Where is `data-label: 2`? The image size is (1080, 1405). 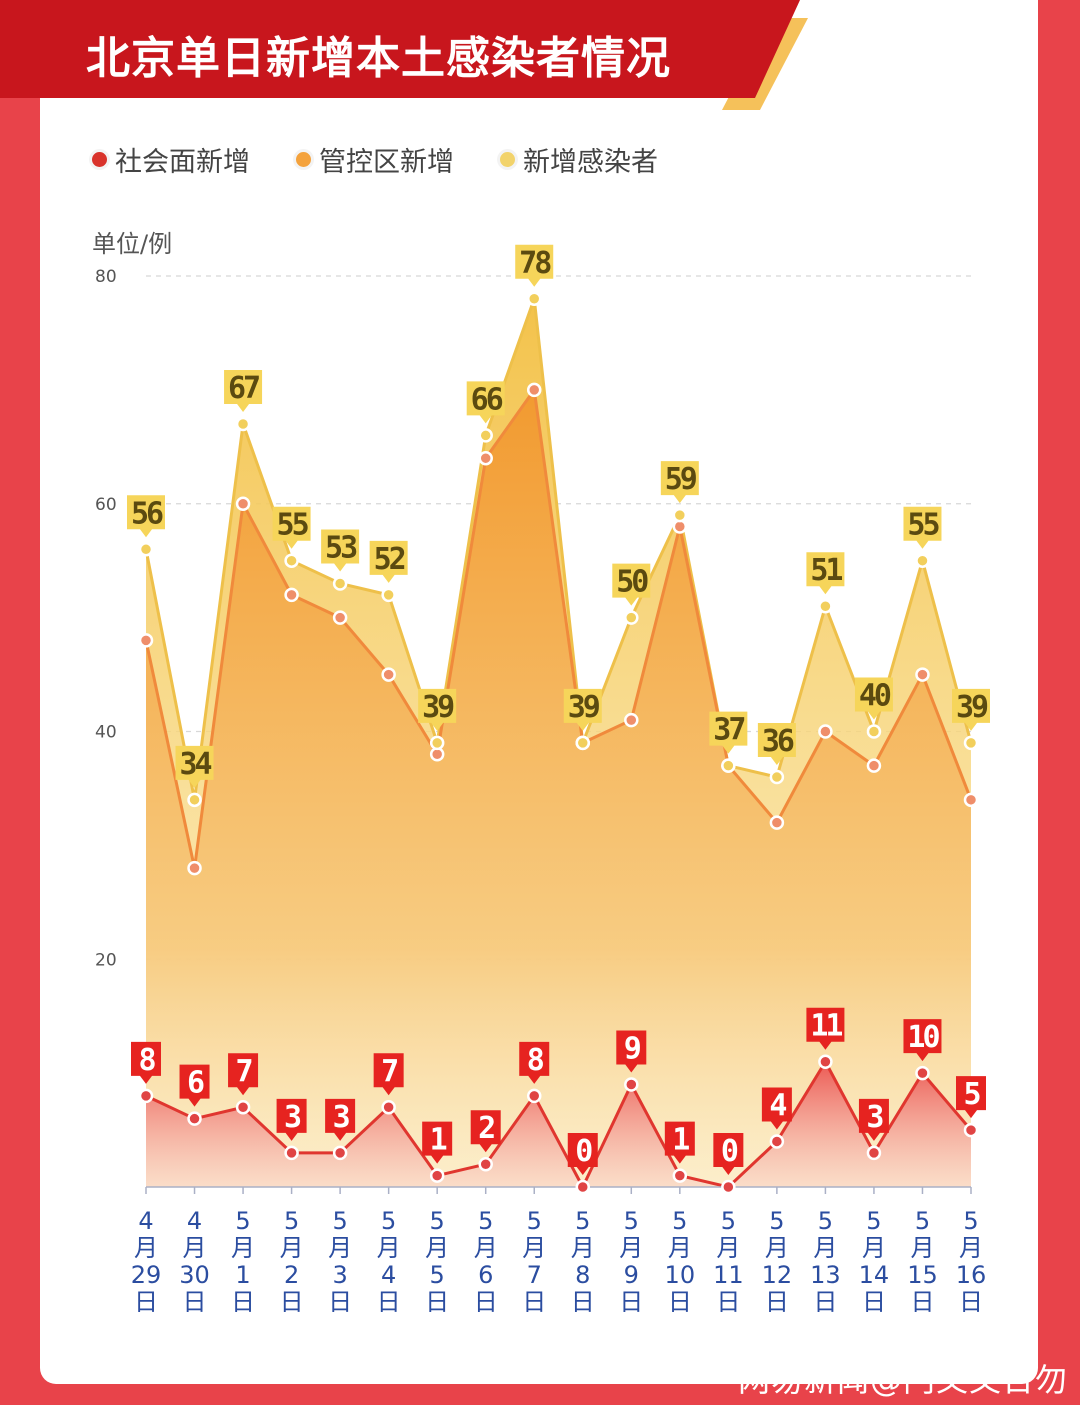 data-label: 2 is located at coordinates (486, 1128).